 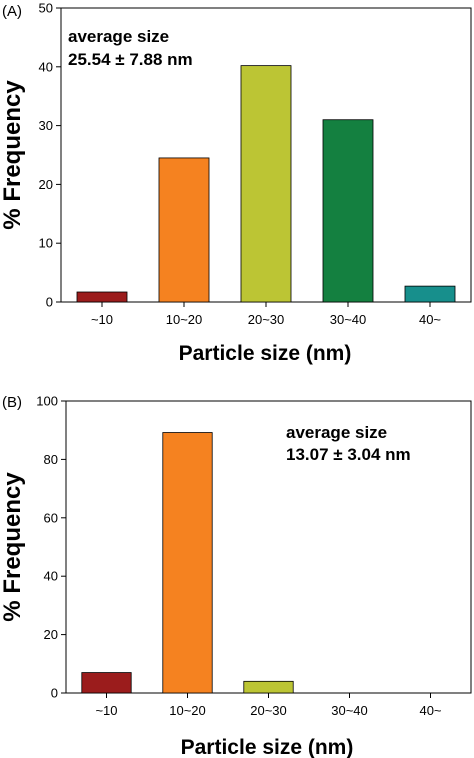 I want to click on panel-a-y-tick-label: 0, so click(x=49, y=302).